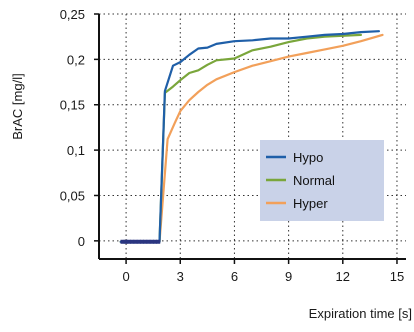 This screenshot has height=332, width=414. I want to click on y-axis-title: BrAC [mg/l], so click(17, 106).